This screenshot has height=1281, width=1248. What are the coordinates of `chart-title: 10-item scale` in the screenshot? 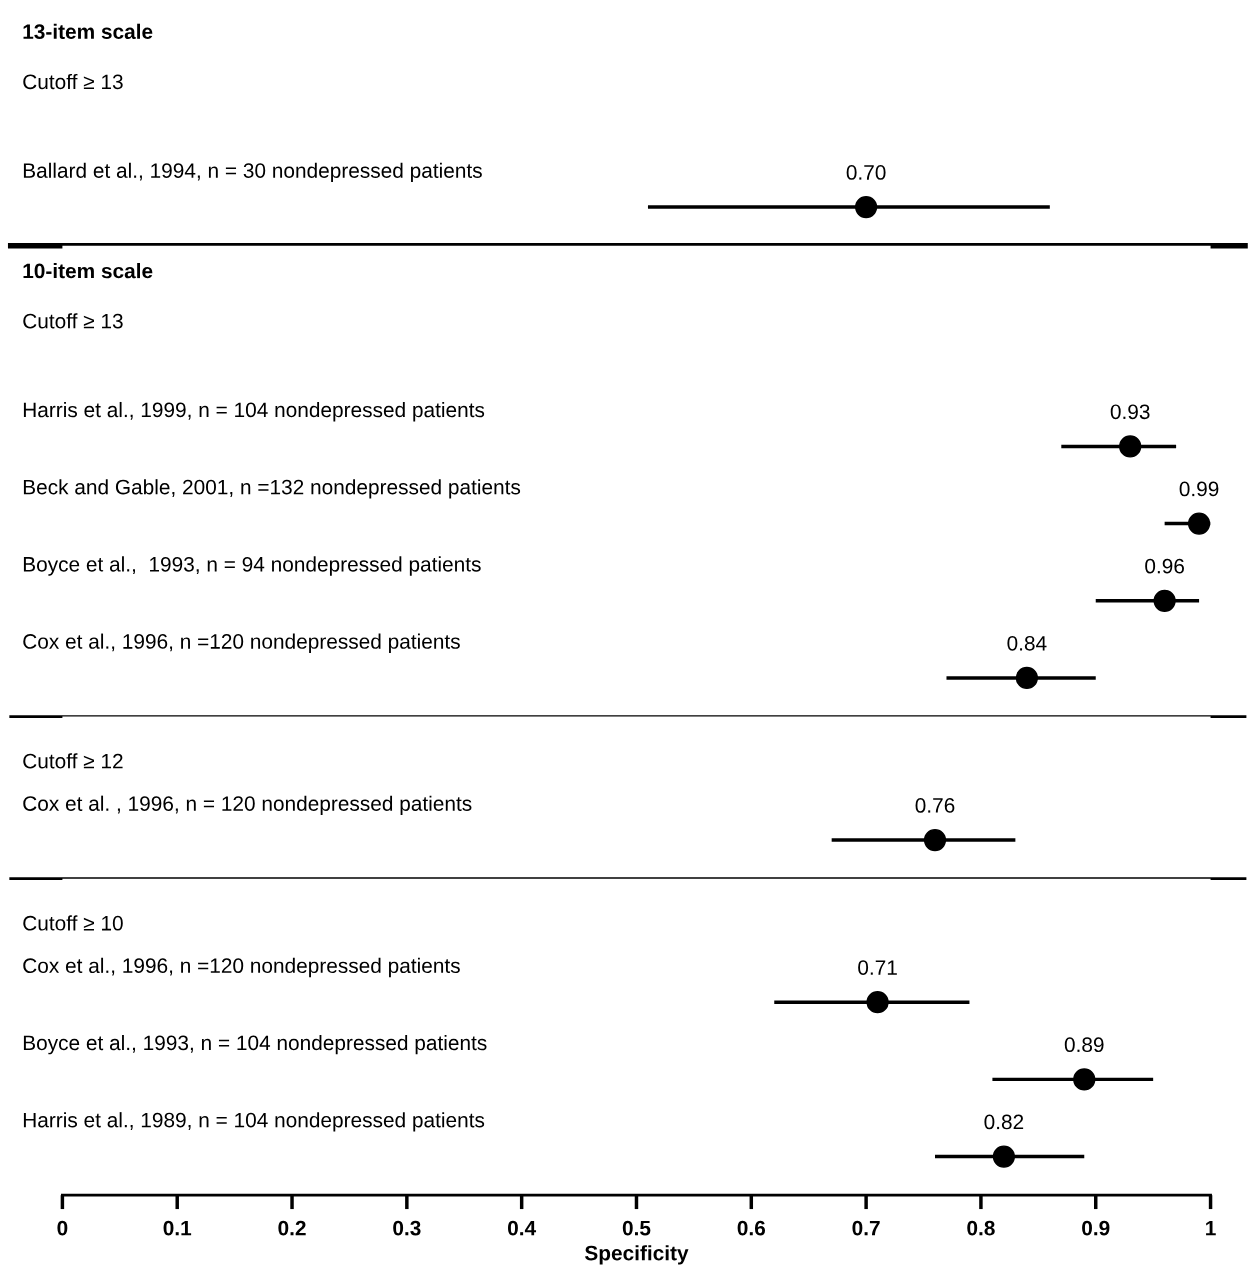 It's located at (88, 271).